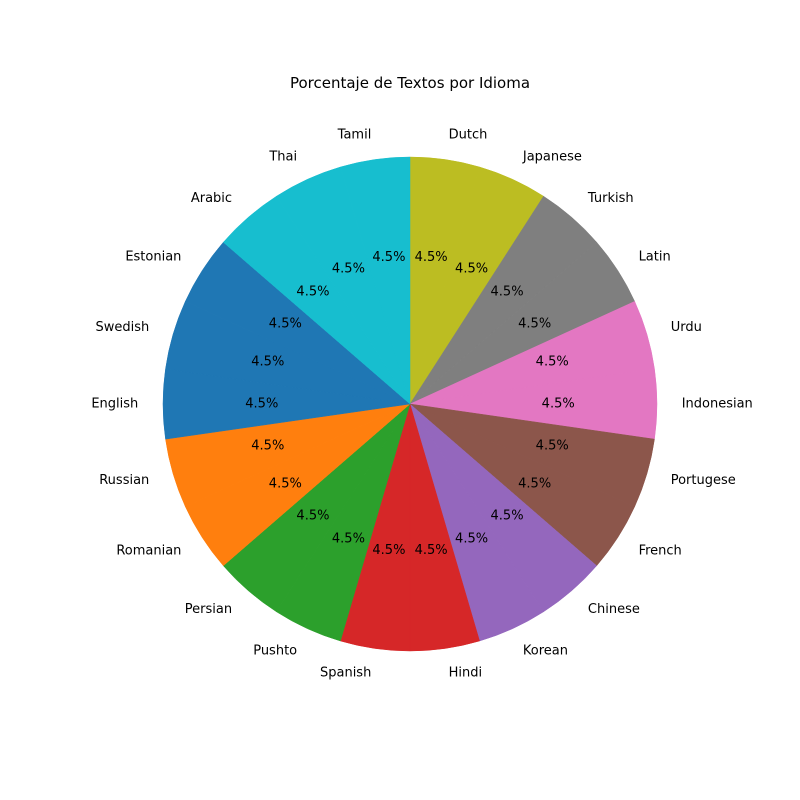  I want to click on slice-label: French, so click(660, 550).